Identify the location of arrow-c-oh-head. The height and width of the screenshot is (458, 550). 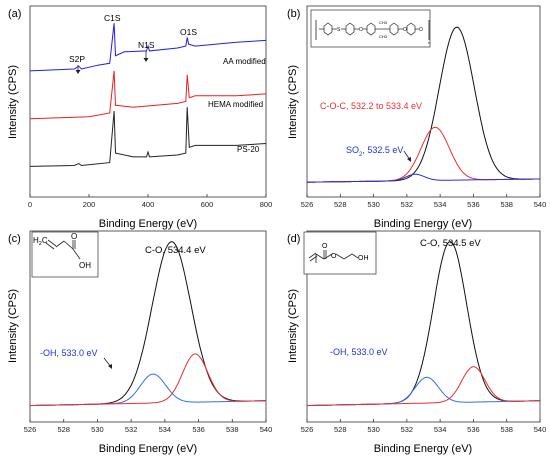
(110, 366).